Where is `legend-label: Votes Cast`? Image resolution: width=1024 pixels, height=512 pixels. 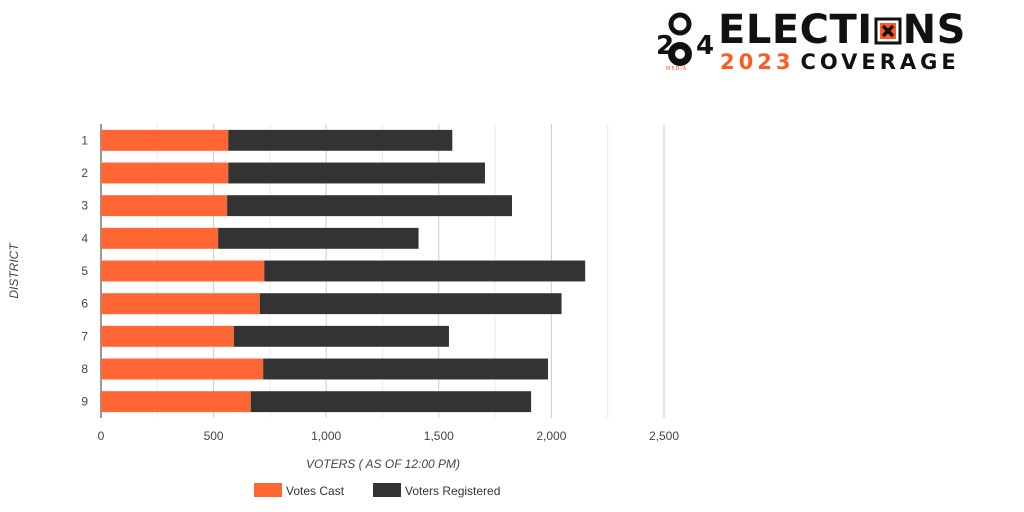 legend-label: Votes Cast is located at coordinates (315, 491).